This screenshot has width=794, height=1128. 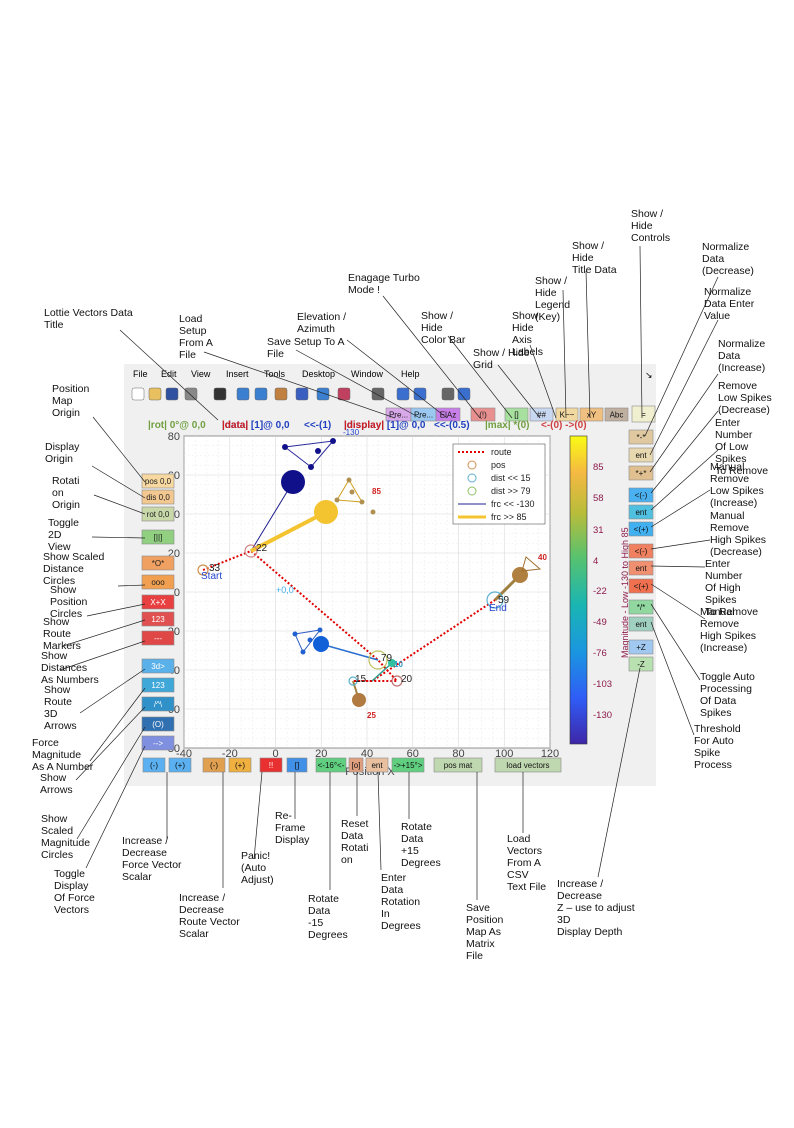 What do you see at coordinates (281, 394) in the screenshot?
I see `pan-icon` at bounding box center [281, 394].